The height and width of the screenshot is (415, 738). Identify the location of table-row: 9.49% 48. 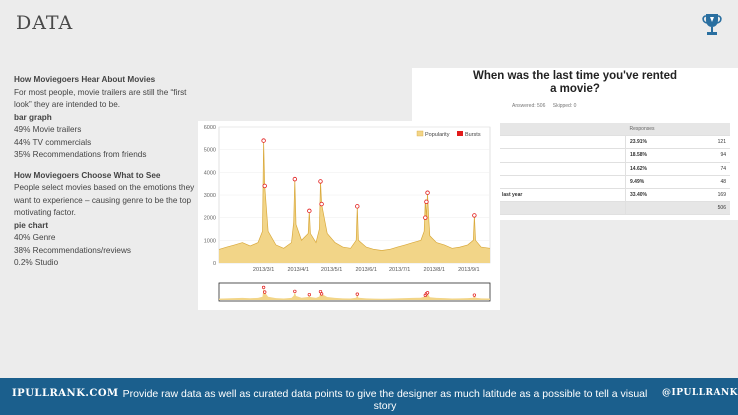
(614, 182).